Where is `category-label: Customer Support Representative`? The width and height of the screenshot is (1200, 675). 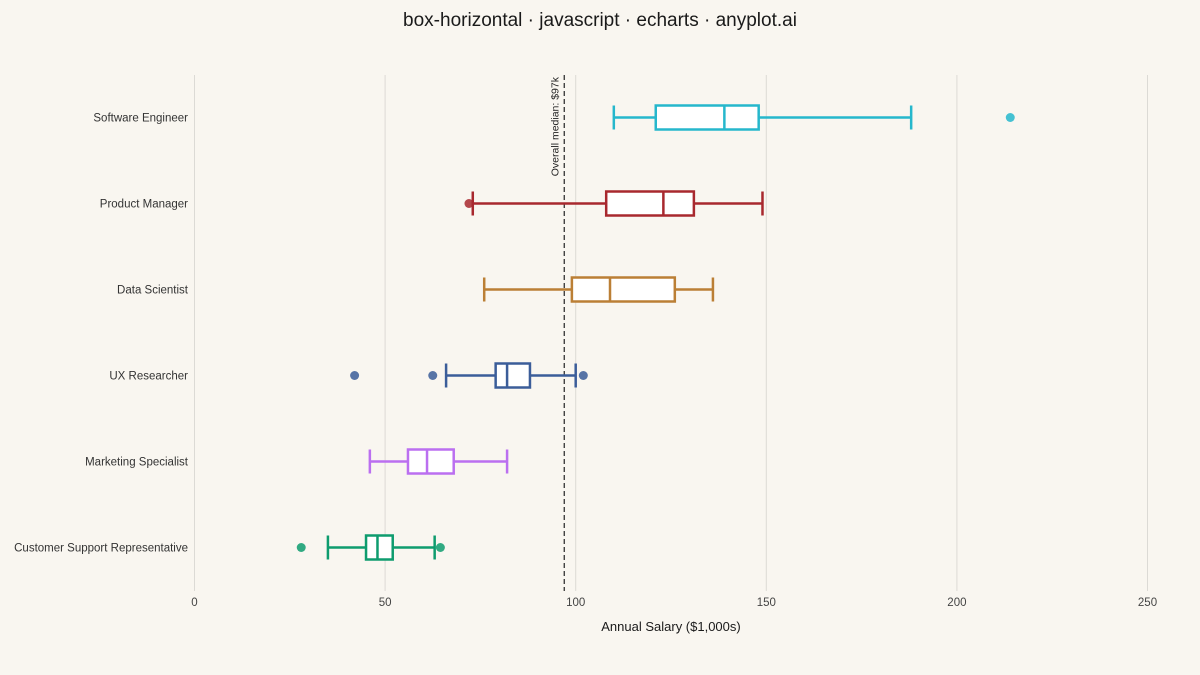 category-label: Customer Support Representative is located at coordinates (101, 549).